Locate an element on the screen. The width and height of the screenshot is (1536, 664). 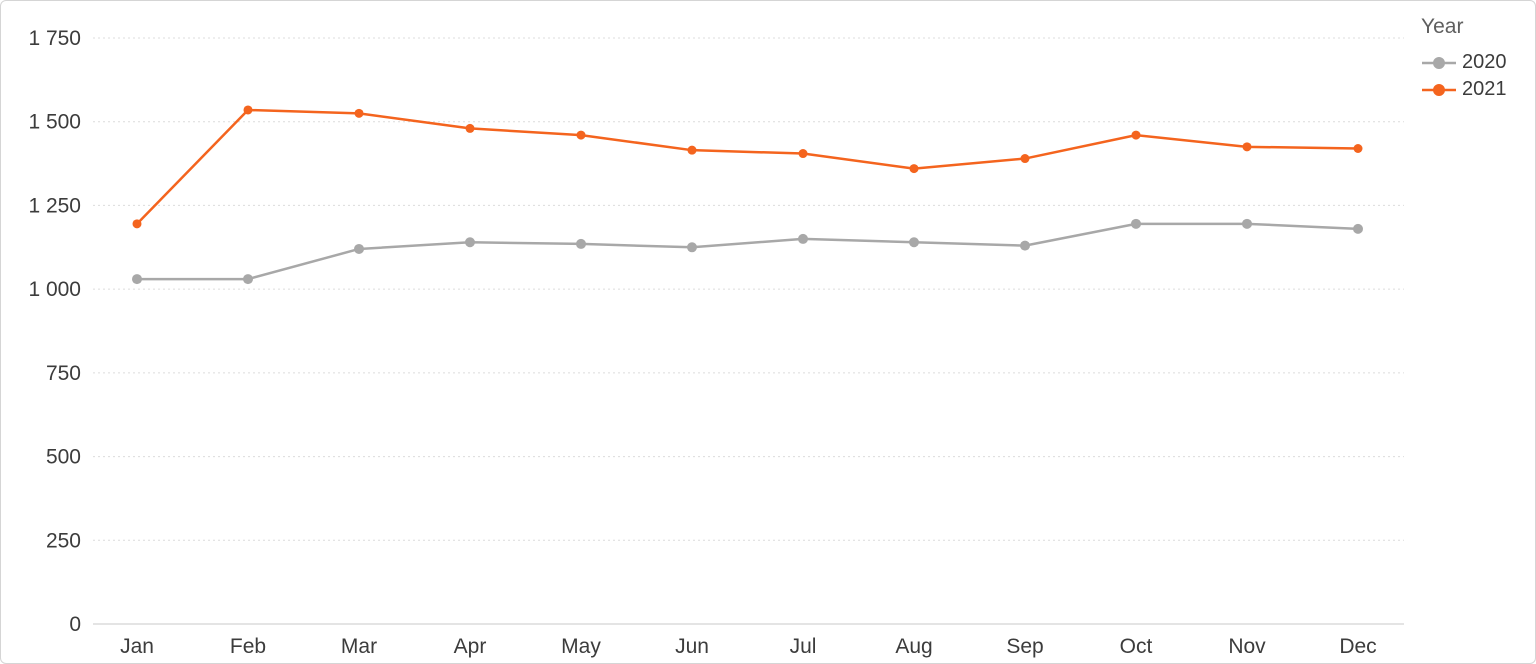
legend: Year 2020 2021 is located at coordinates (1476, 59).